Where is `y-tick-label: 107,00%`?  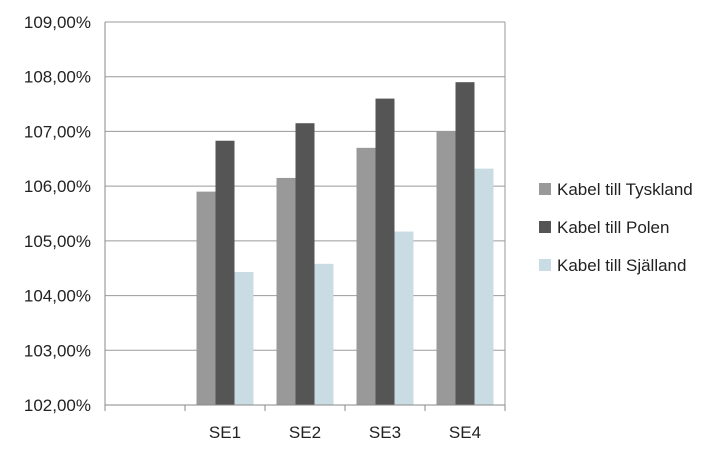 y-tick-label: 107,00% is located at coordinates (57, 131).